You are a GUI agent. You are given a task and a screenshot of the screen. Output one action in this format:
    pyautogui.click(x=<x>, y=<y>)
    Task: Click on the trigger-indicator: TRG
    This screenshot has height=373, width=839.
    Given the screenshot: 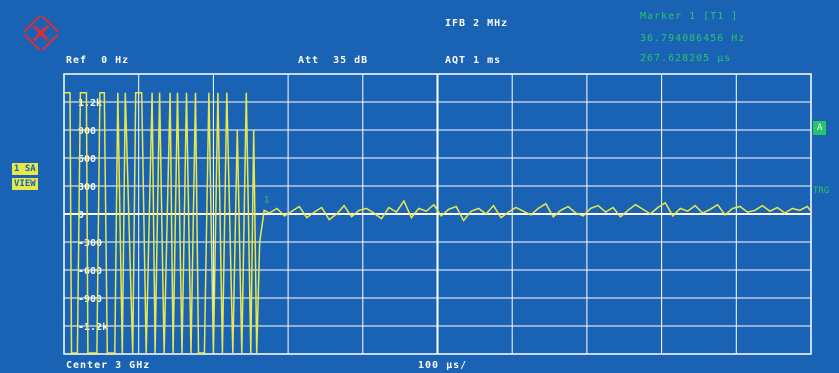 What is the action you would take?
    pyautogui.click(x=821, y=191)
    